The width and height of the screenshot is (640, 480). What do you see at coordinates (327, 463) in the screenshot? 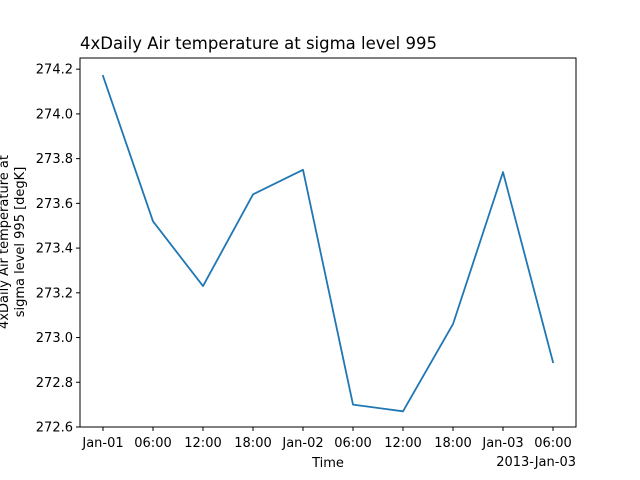
I see `x-axis-title: Time` at bounding box center [327, 463].